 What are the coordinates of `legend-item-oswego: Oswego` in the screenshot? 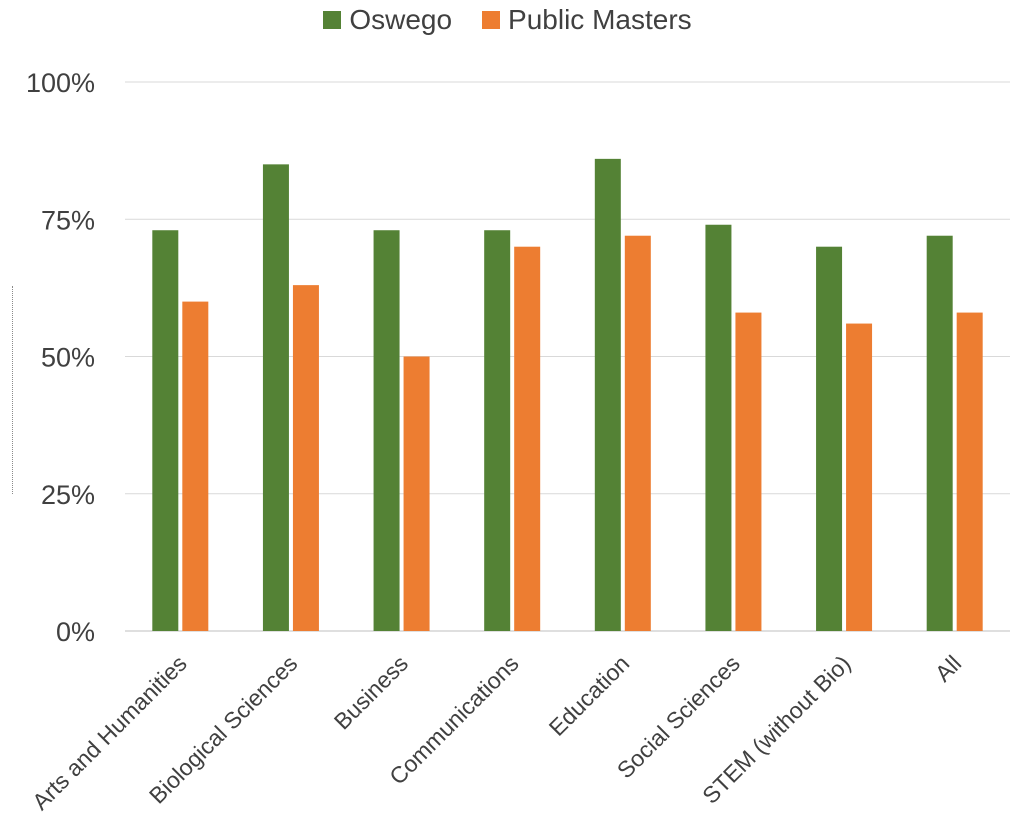 It's located at (387, 20).